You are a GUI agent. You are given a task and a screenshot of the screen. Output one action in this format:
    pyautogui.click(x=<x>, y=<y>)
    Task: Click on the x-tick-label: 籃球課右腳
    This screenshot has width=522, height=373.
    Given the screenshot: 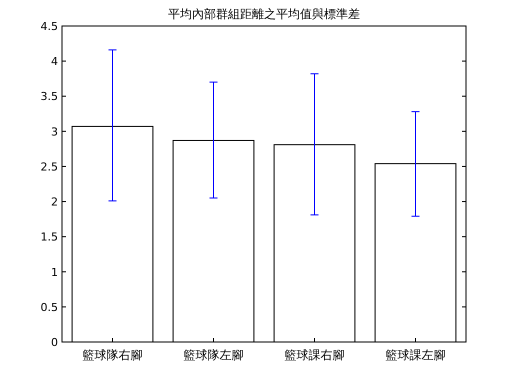 What is the action you would take?
    pyautogui.click(x=314, y=355)
    